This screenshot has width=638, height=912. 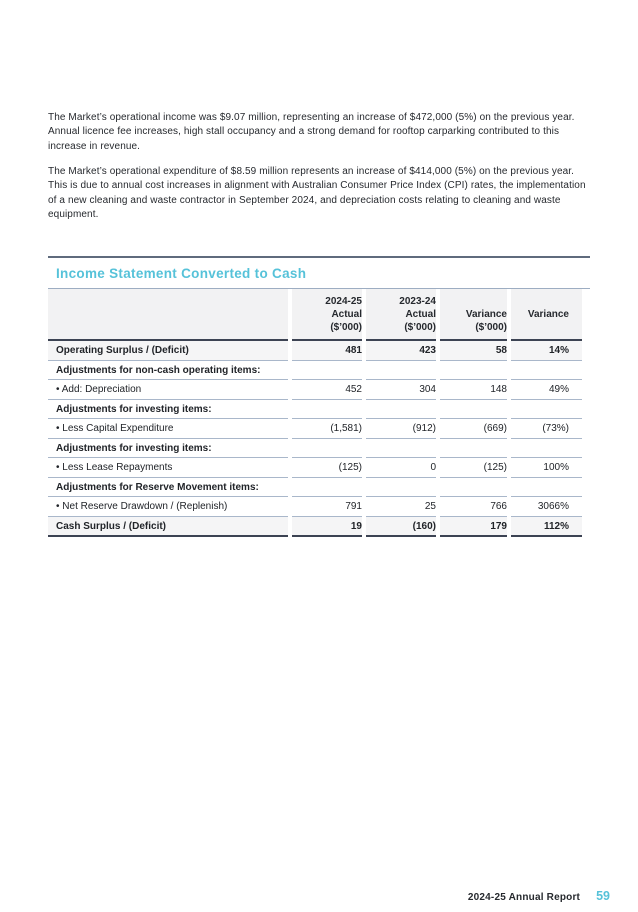 What do you see at coordinates (168, 468) in the screenshot?
I see `row-label: • Less Lease Repayments` at bounding box center [168, 468].